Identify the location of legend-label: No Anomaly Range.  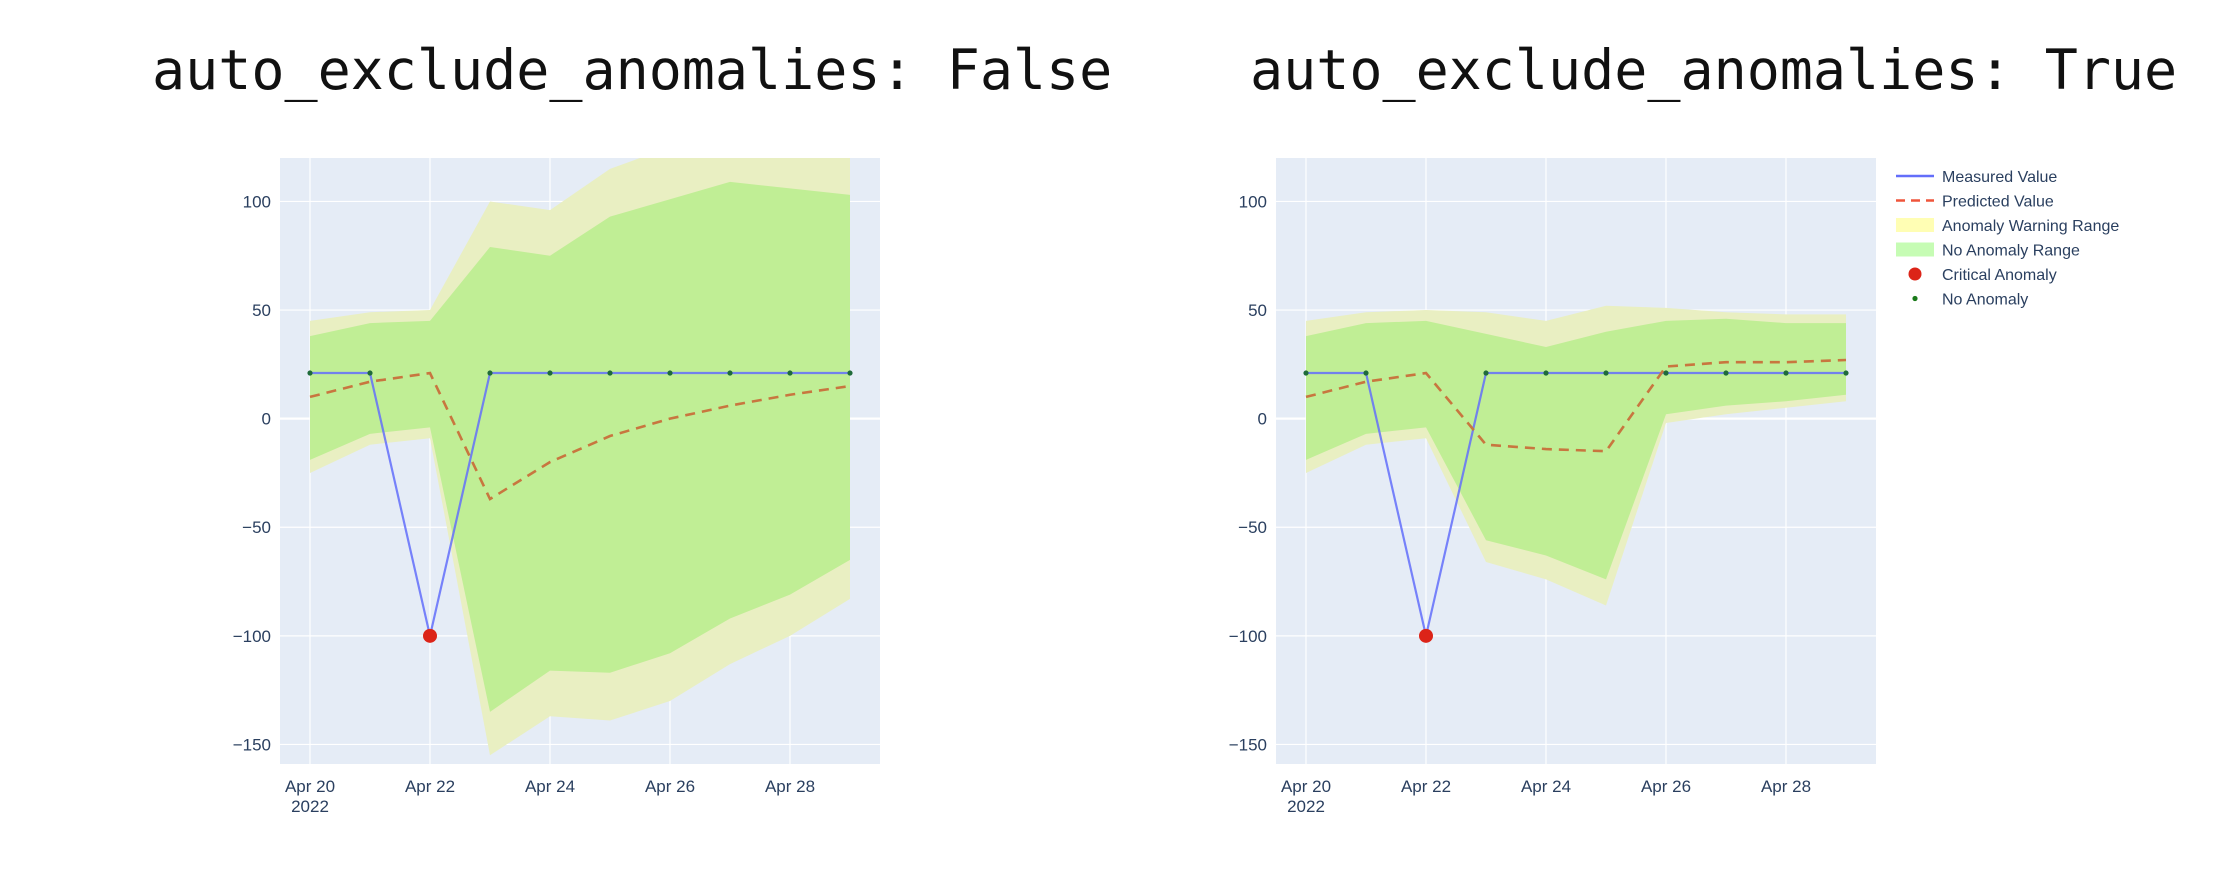
(2011, 251).